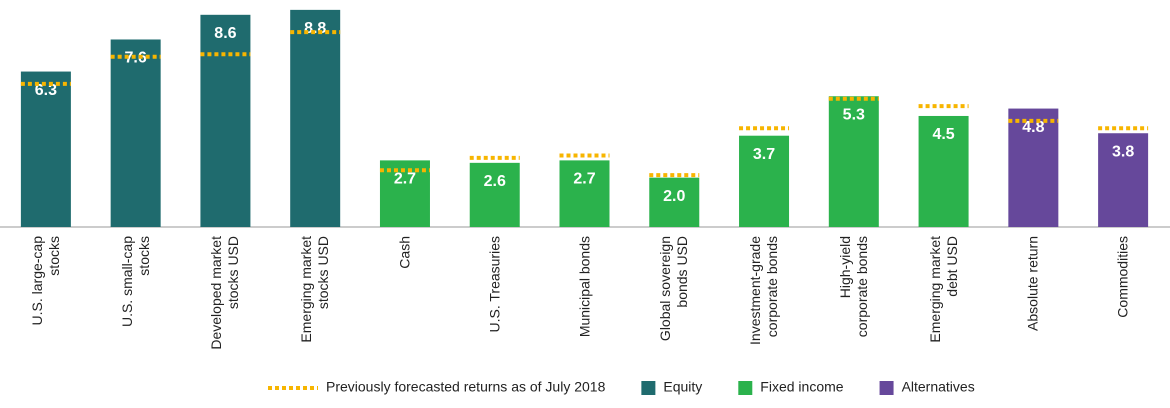  What do you see at coordinates (764, 154) in the screenshot?
I see `value-label: 3.7` at bounding box center [764, 154].